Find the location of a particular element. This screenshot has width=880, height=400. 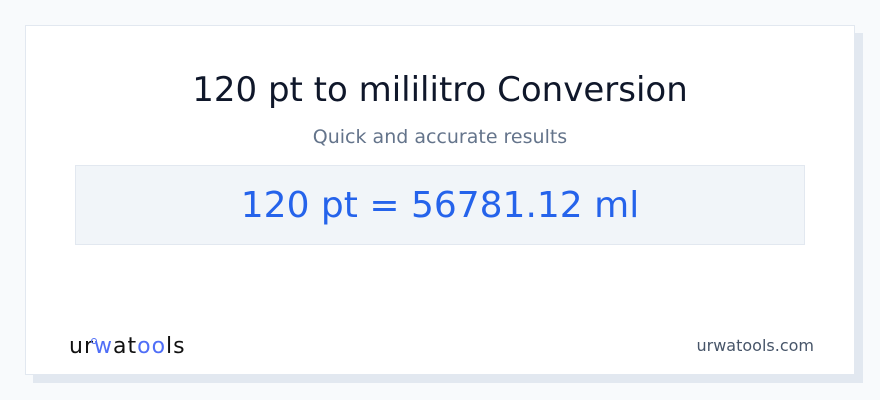

site-domain: urwatools.com is located at coordinates (755, 345).